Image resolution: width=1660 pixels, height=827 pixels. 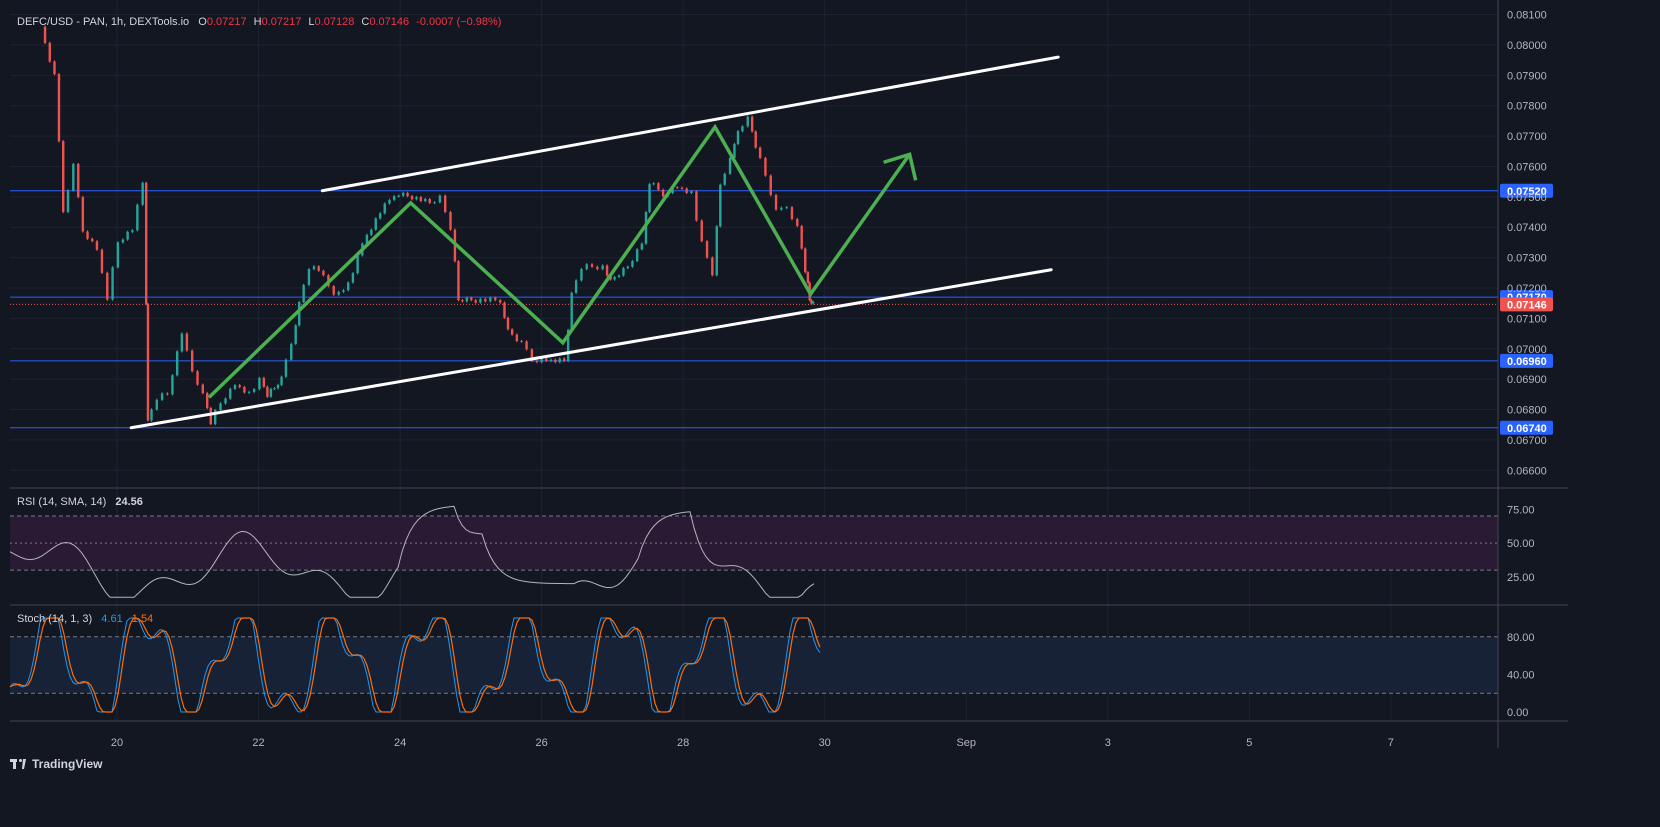 What do you see at coordinates (900, 166) in the screenshot?
I see `projection-arrowhead` at bounding box center [900, 166].